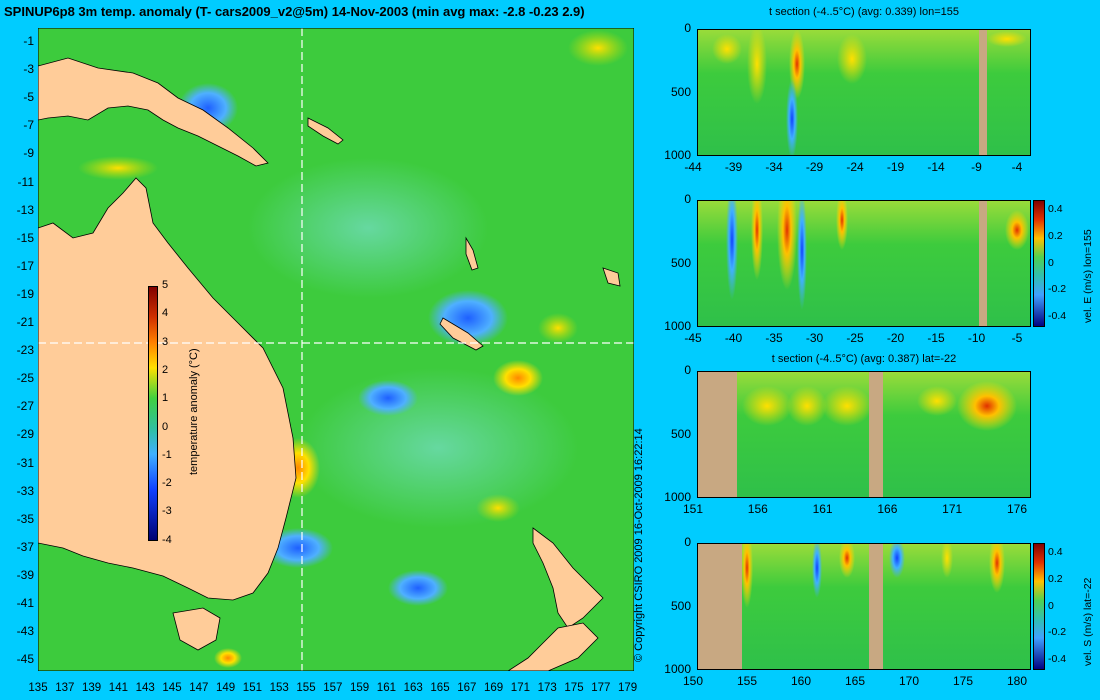 The height and width of the screenshot is (700, 1100). What do you see at coordinates (1088, 276) in the screenshot?
I see `panel-colorbar-label: vel. E (m/s) lon=155` at bounding box center [1088, 276].